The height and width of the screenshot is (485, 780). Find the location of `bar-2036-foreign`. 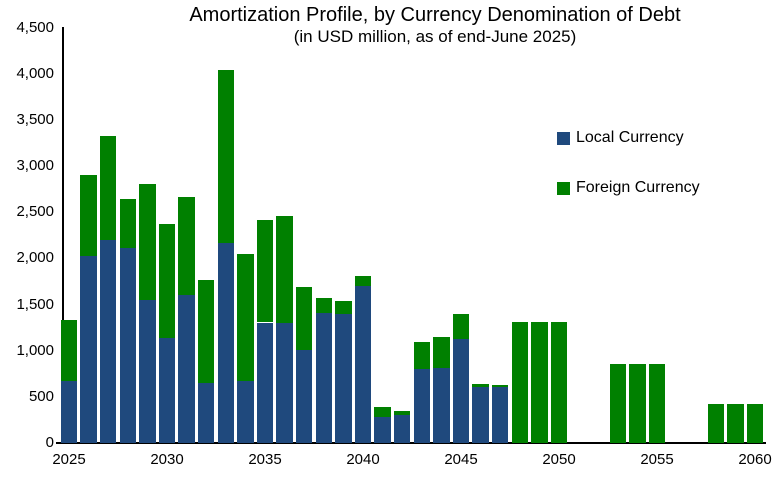

bar-2036-foreign is located at coordinates (284, 269).